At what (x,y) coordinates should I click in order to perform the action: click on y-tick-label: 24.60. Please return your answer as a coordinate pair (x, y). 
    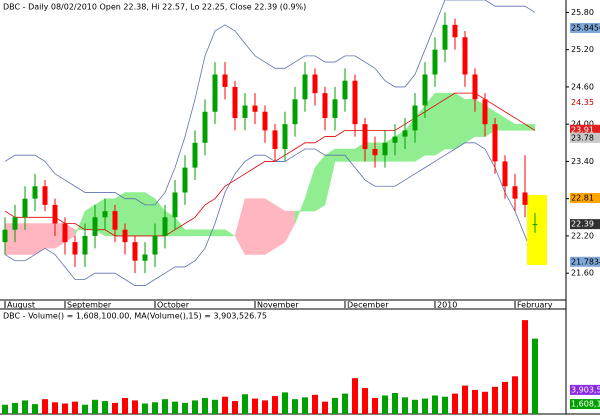
    Looking at the image, I should click on (582, 86).